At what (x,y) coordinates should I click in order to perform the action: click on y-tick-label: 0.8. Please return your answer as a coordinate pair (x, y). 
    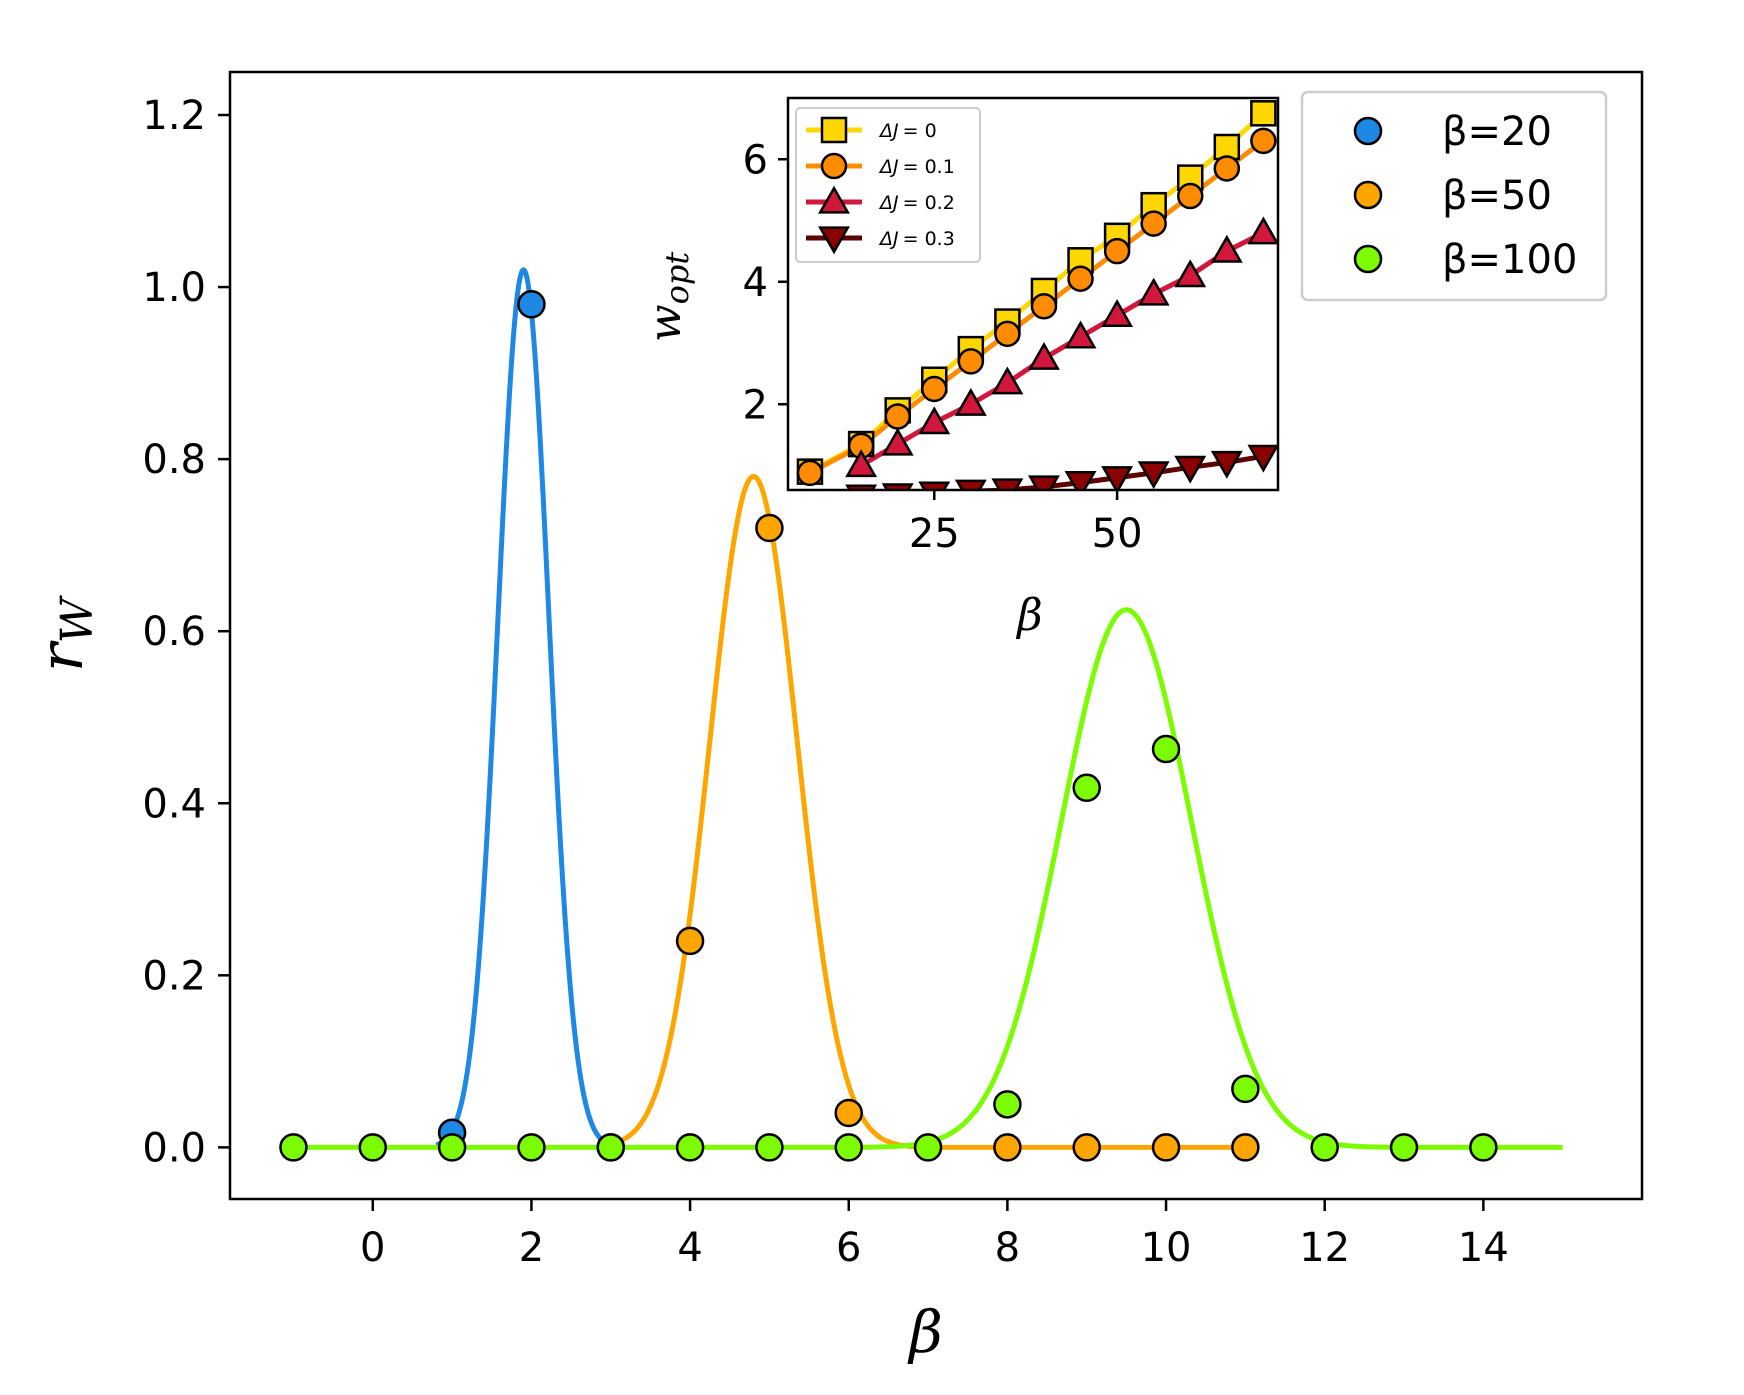
    Looking at the image, I should click on (174, 460).